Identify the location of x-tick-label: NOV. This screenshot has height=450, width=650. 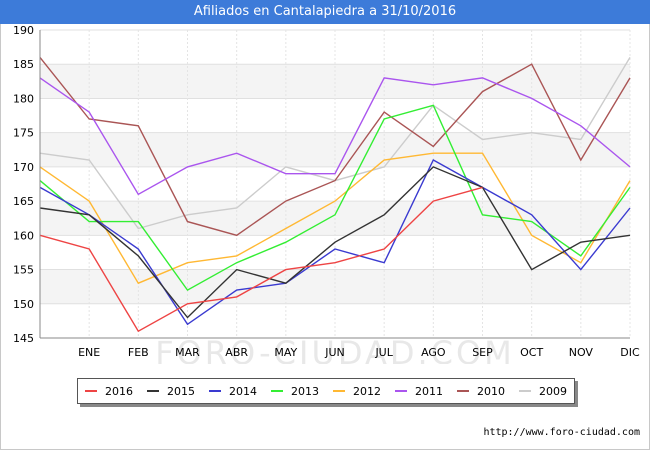
(581, 352).